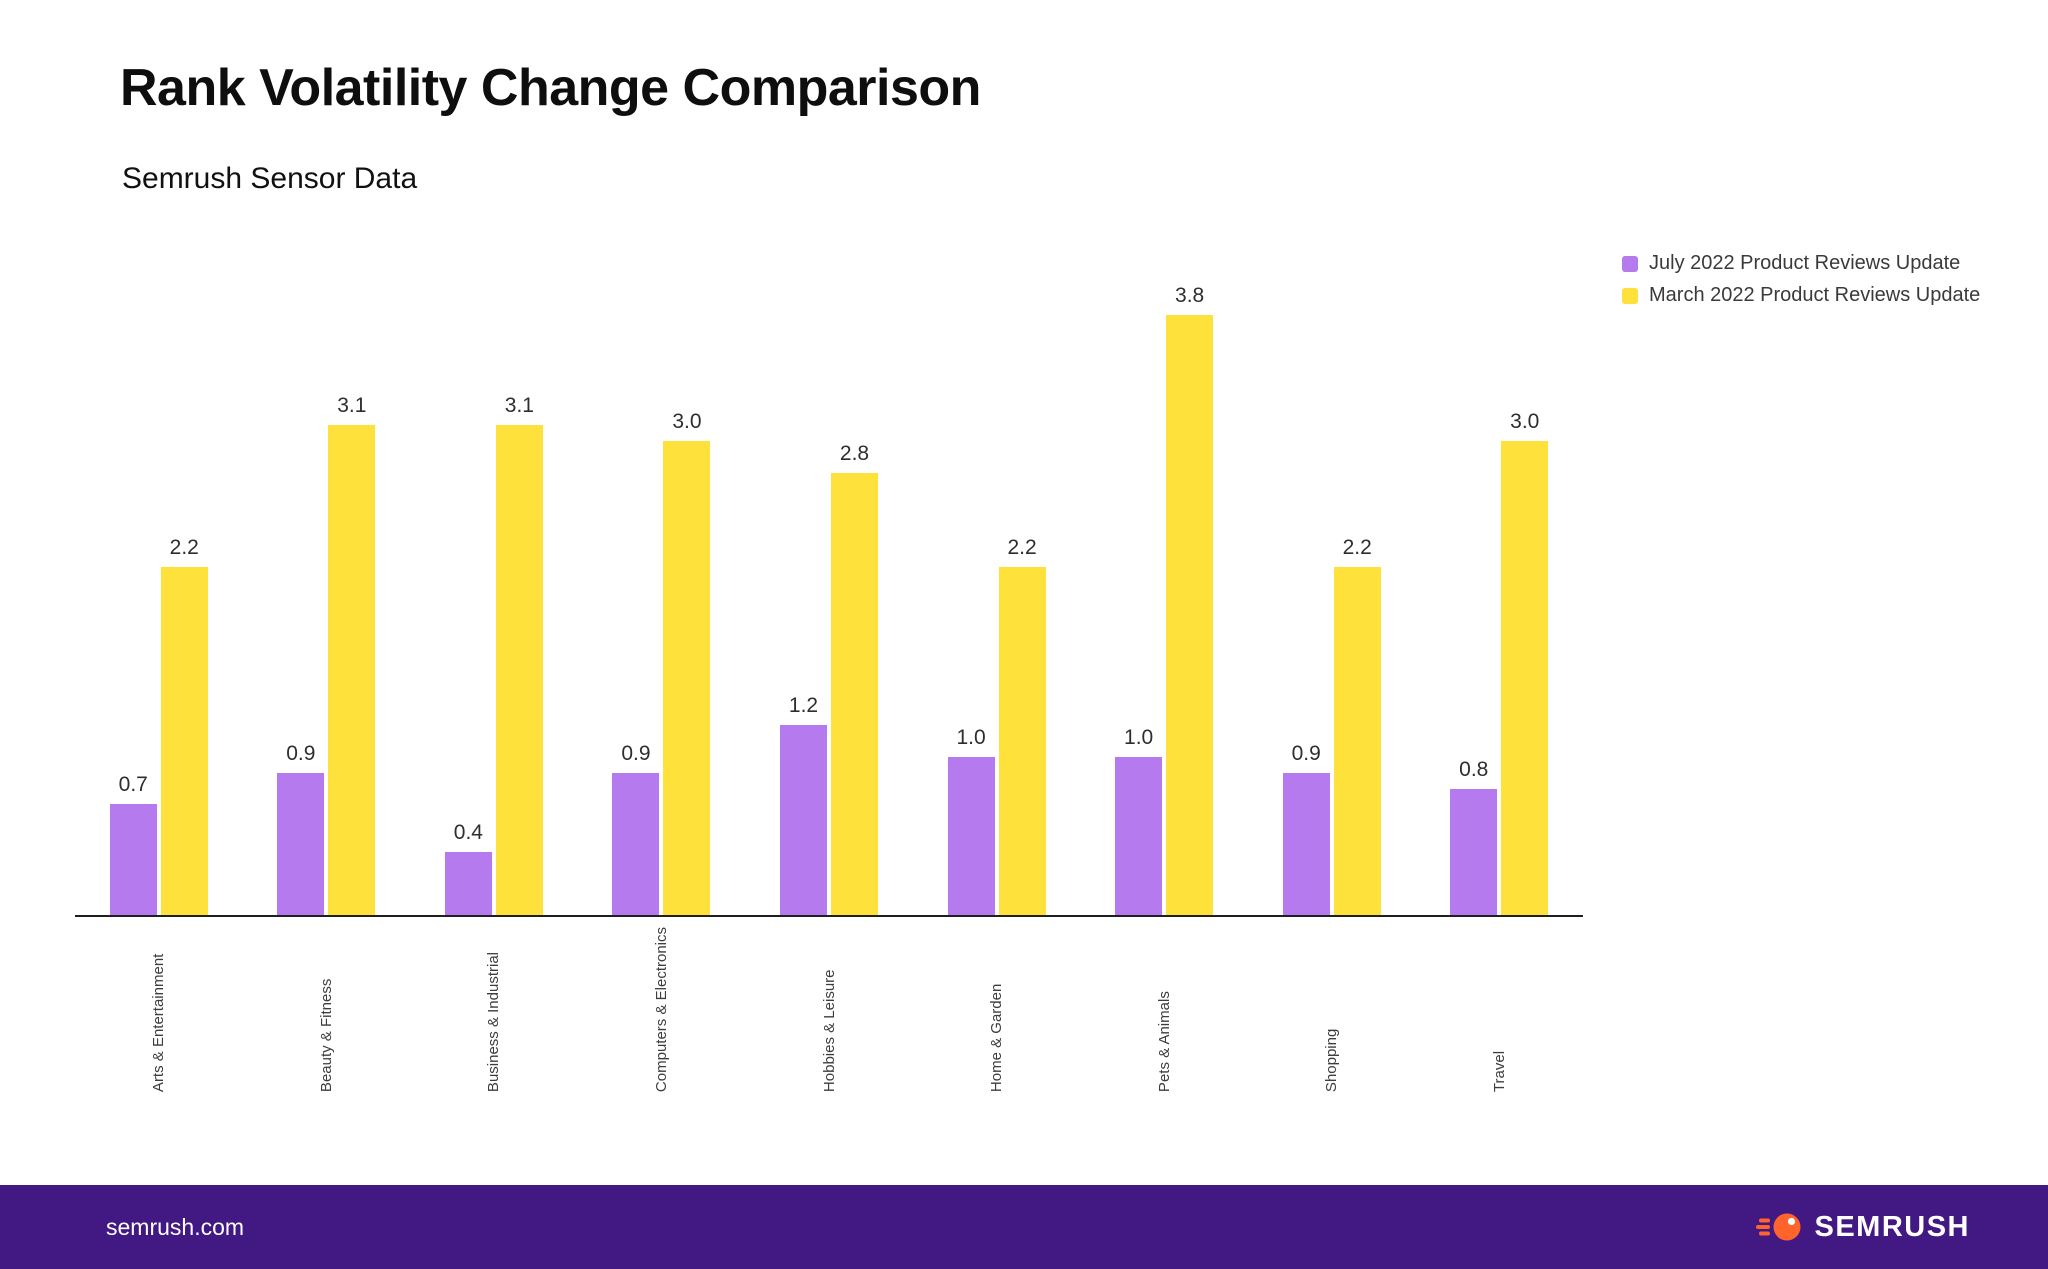 The width and height of the screenshot is (2048, 1269). What do you see at coordinates (1190, 295) in the screenshot?
I see `bar-value-label: 3.8` at bounding box center [1190, 295].